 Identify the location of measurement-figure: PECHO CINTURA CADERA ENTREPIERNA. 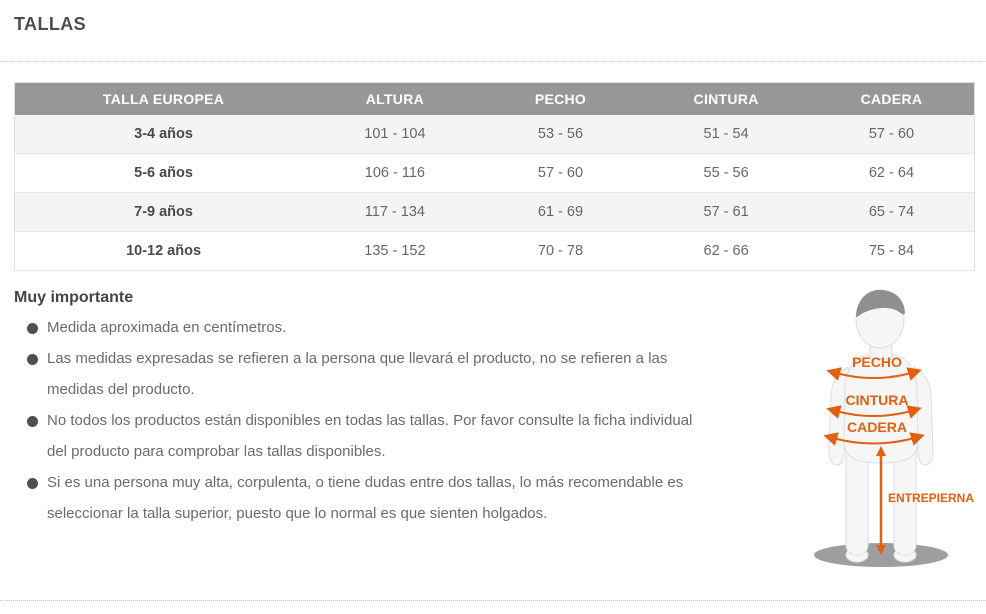
(894, 432).